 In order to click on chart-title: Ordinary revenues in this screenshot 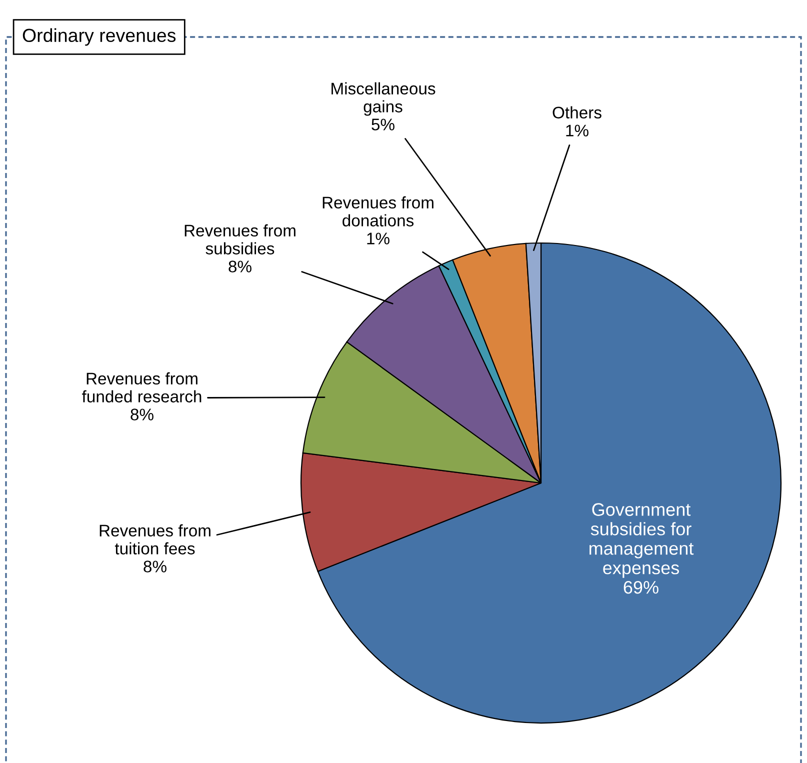, I will do `click(99, 37)`.